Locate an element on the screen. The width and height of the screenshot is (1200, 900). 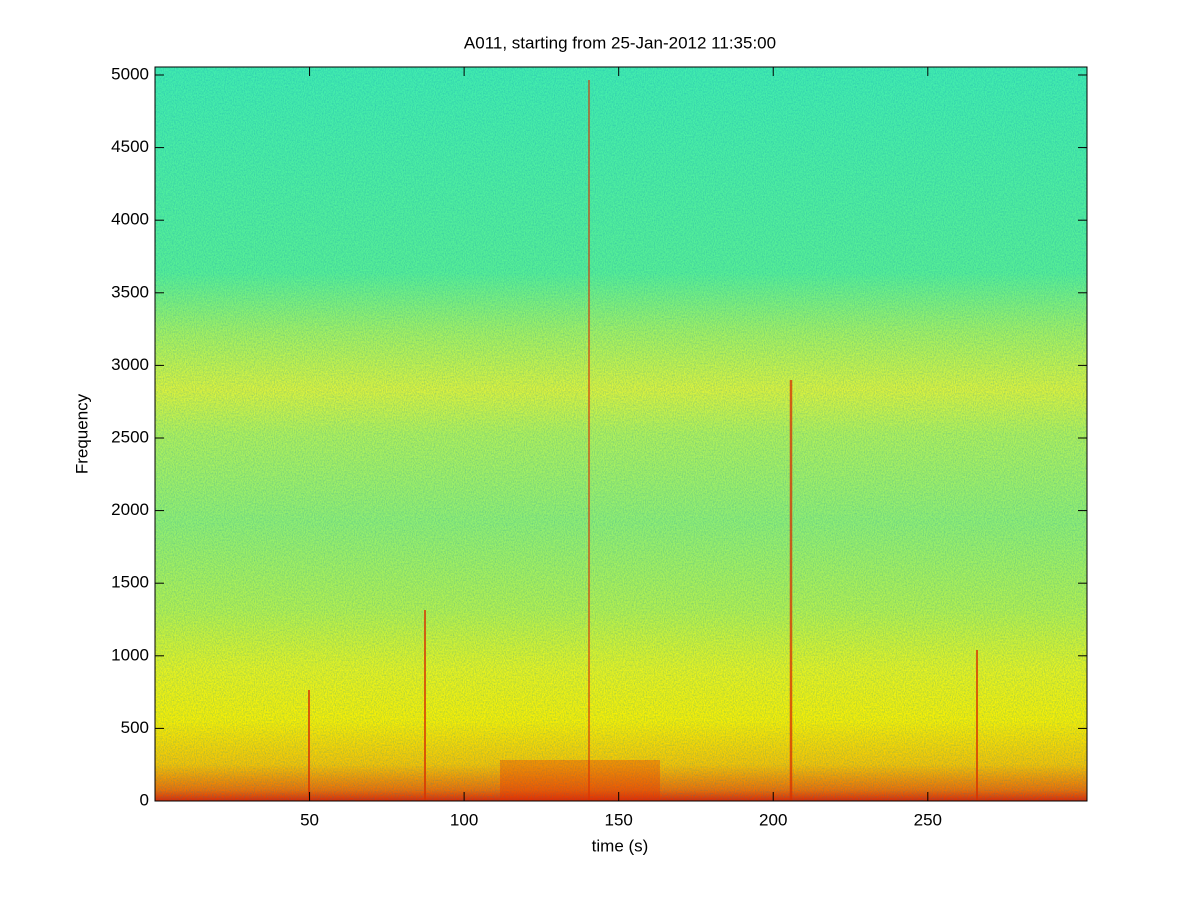
y-tick-label: 5000 is located at coordinates (130, 73).